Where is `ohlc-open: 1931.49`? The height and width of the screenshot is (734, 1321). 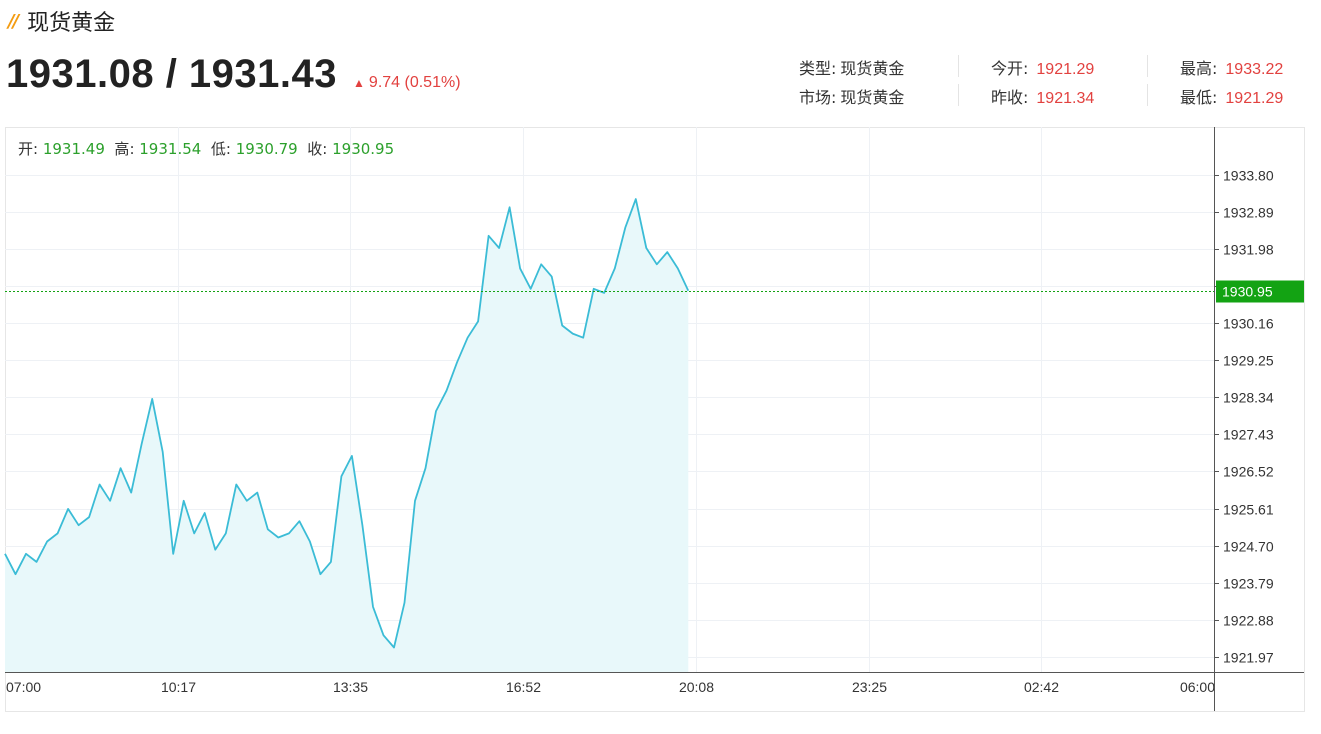
ohlc-open: 1931.49 is located at coordinates (74, 149).